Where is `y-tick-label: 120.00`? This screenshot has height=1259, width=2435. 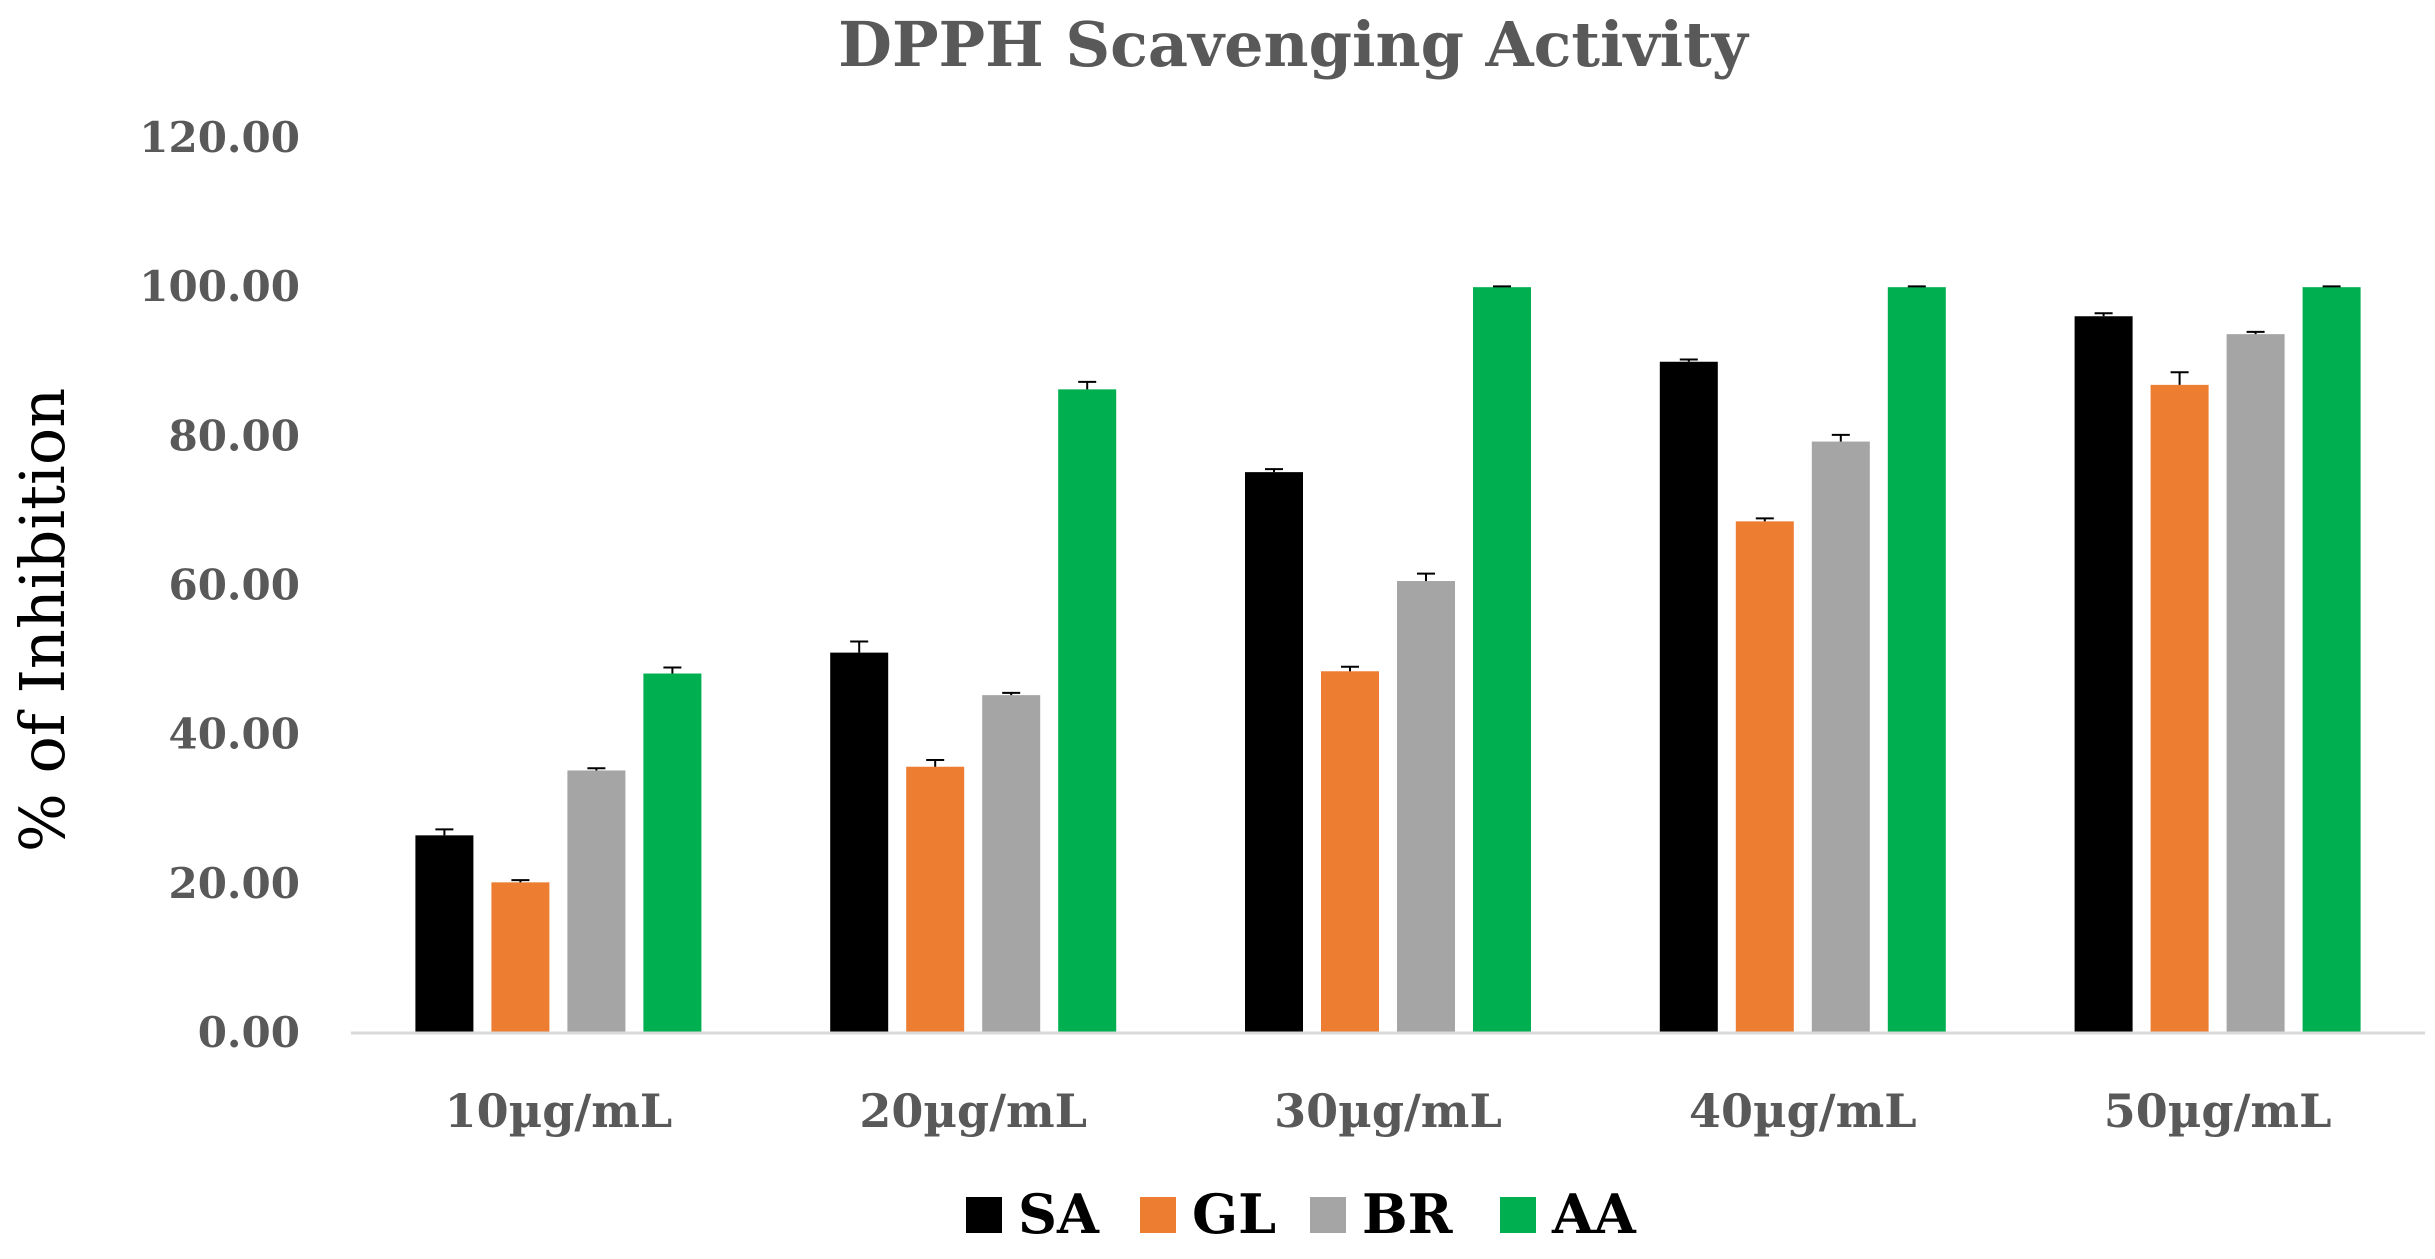
y-tick-label: 120.00 is located at coordinates (219, 137).